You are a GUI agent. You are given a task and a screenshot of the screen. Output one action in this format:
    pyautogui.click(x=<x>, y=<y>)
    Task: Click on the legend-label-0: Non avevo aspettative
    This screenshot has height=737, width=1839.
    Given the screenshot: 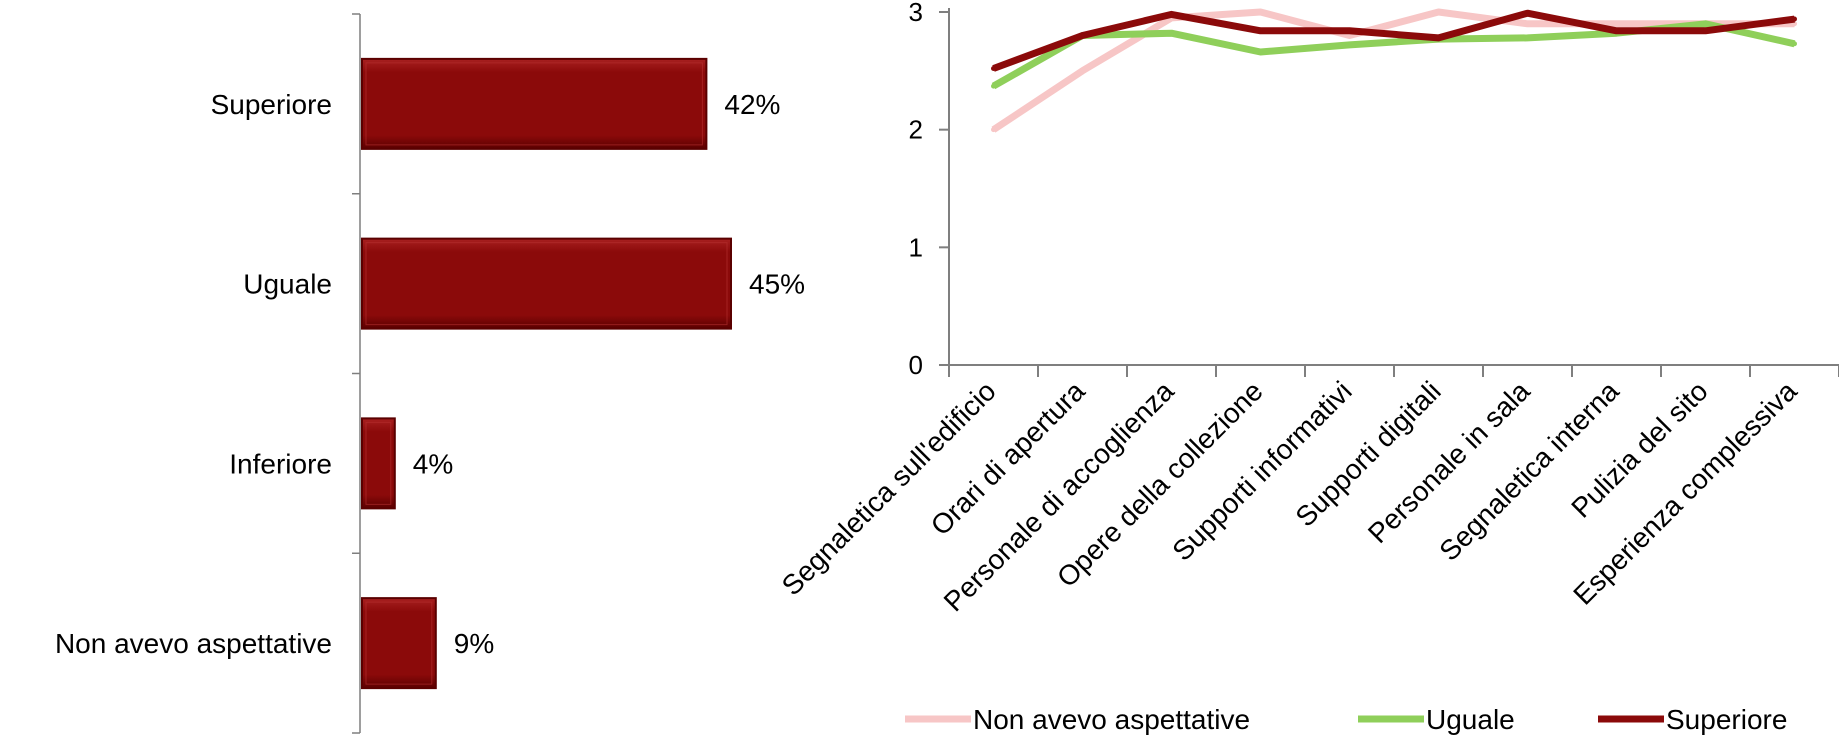 What is the action you would take?
    pyautogui.click(x=1111, y=719)
    